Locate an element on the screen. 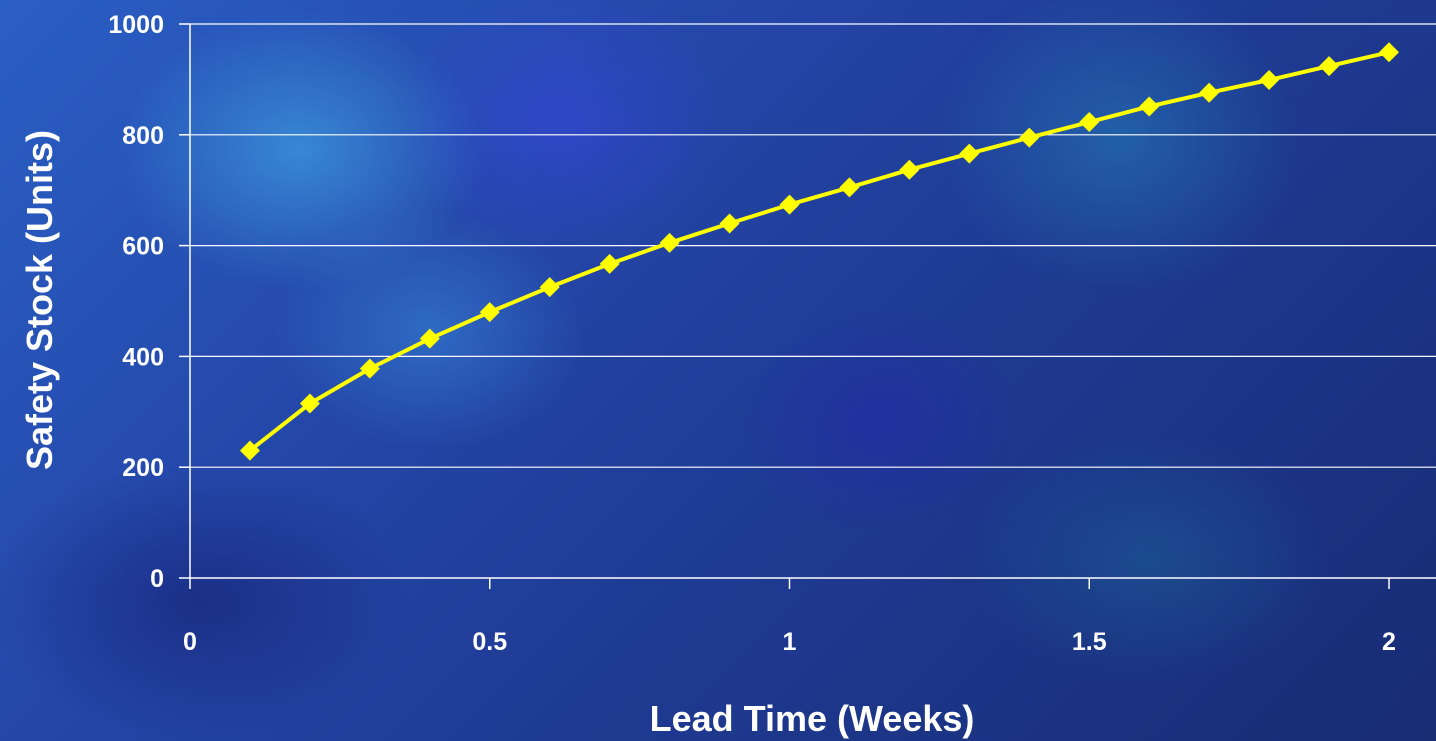  y-tick-label: 200 is located at coordinates (143, 468).